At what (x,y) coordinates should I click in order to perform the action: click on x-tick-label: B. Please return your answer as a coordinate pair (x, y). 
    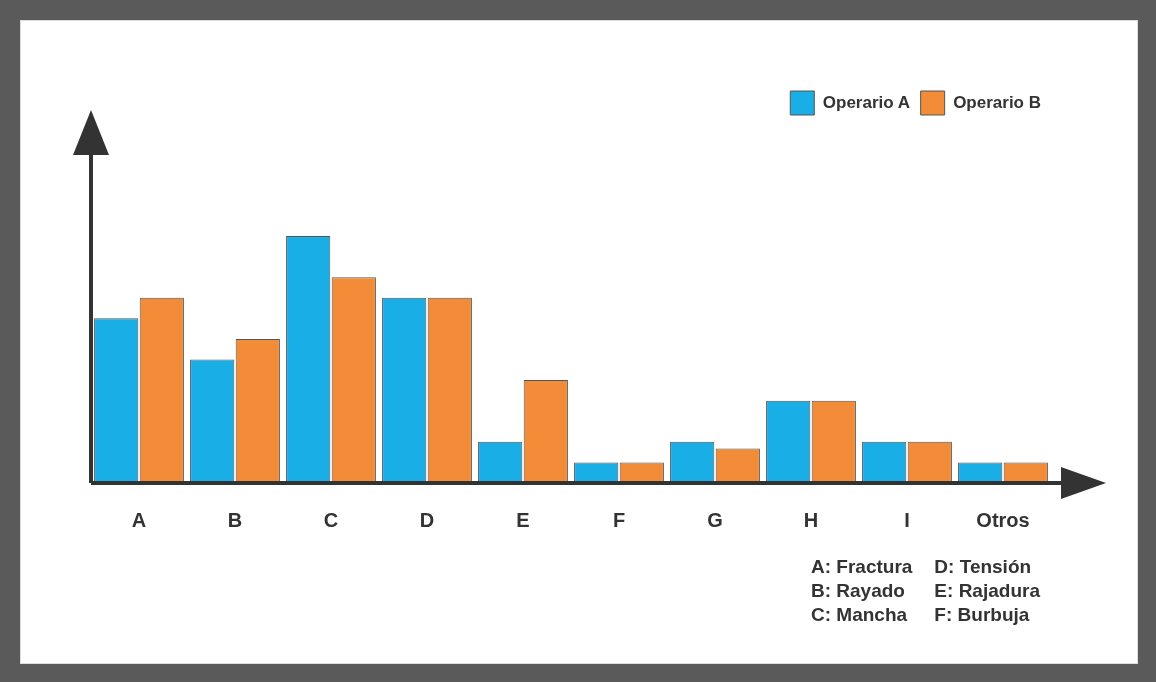
    Looking at the image, I should click on (235, 519).